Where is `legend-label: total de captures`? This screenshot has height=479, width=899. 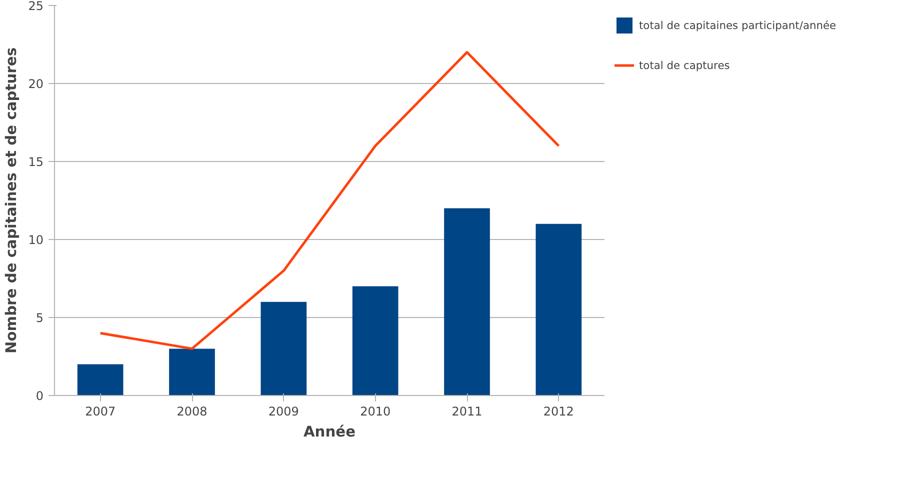
legend-label: total de captures is located at coordinates (684, 65).